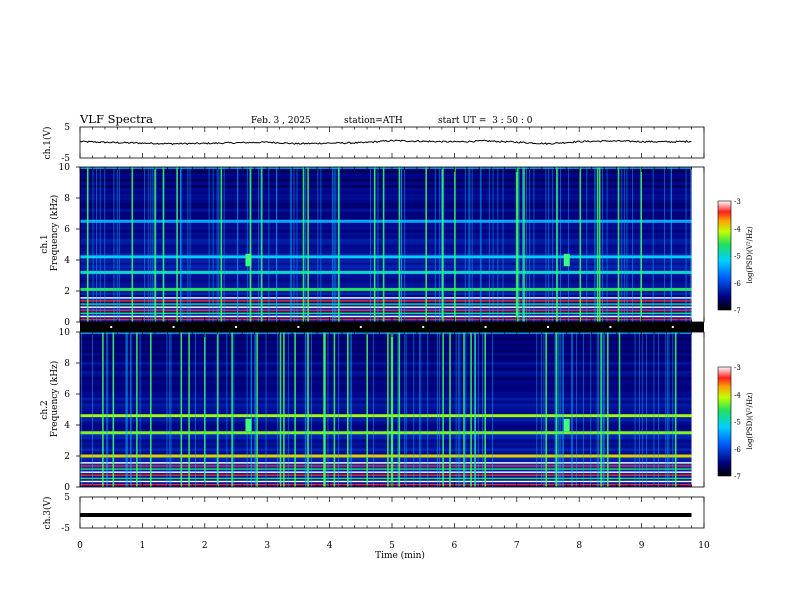  Describe the element at coordinates (65, 529) in the screenshot. I see `ch3-waveform-ytick-bottom: -5` at that location.